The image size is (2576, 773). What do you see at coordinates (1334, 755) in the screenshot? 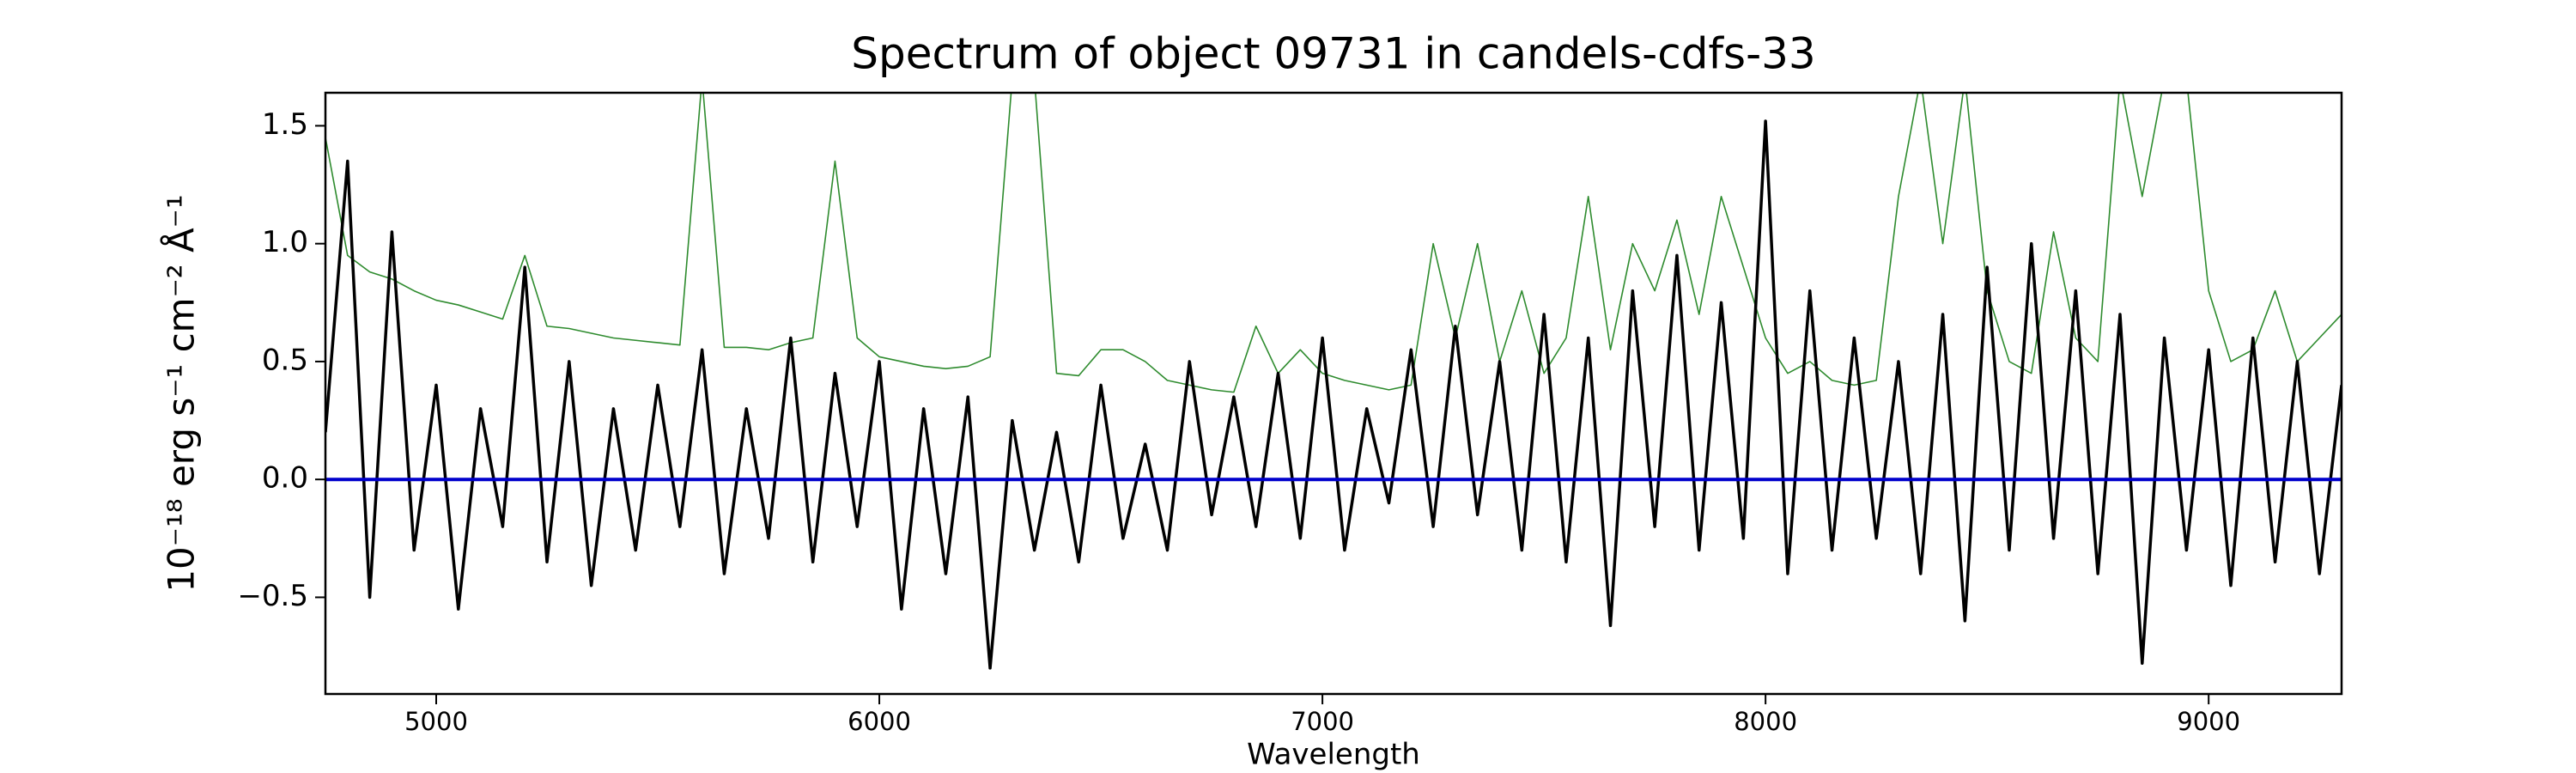
I see `x-axis-label: Wavelength` at bounding box center [1334, 755].